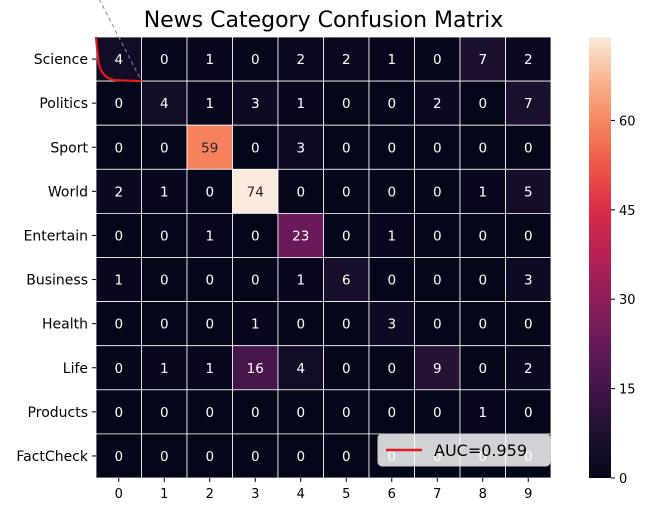 Image resolution: width=649 pixels, height=508 pixels. Describe the element at coordinates (65, 325) in the screenshot. I see `y-tick-label: Health` at that location.